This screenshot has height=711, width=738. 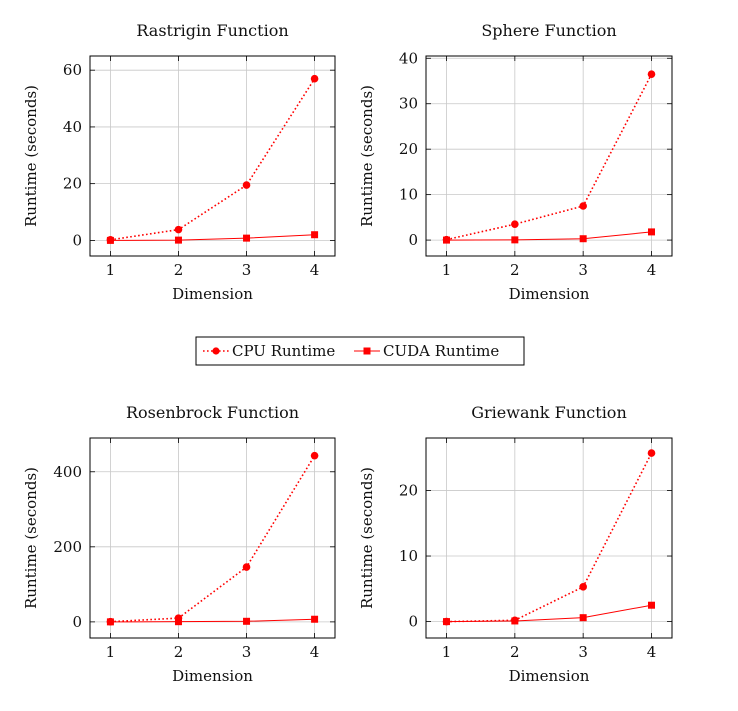 I want to click on legend-cuda-label: CUDA Runtime, so click(x=441, y=351).